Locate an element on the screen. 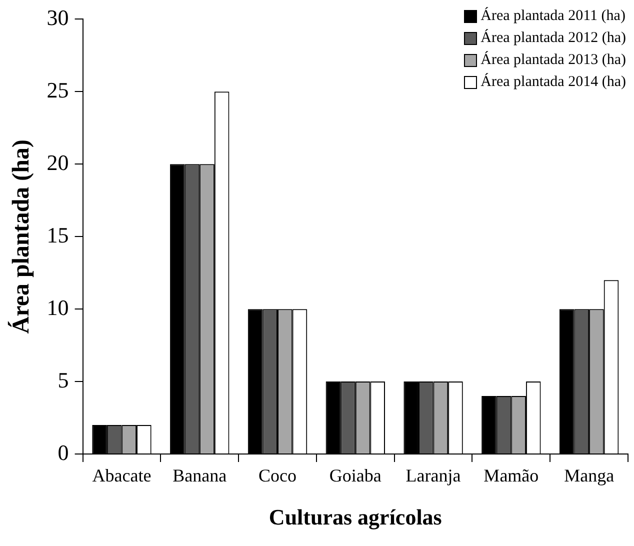  legend-label: Área plantada 2012 (ha) is located at coordinates (553, 38).